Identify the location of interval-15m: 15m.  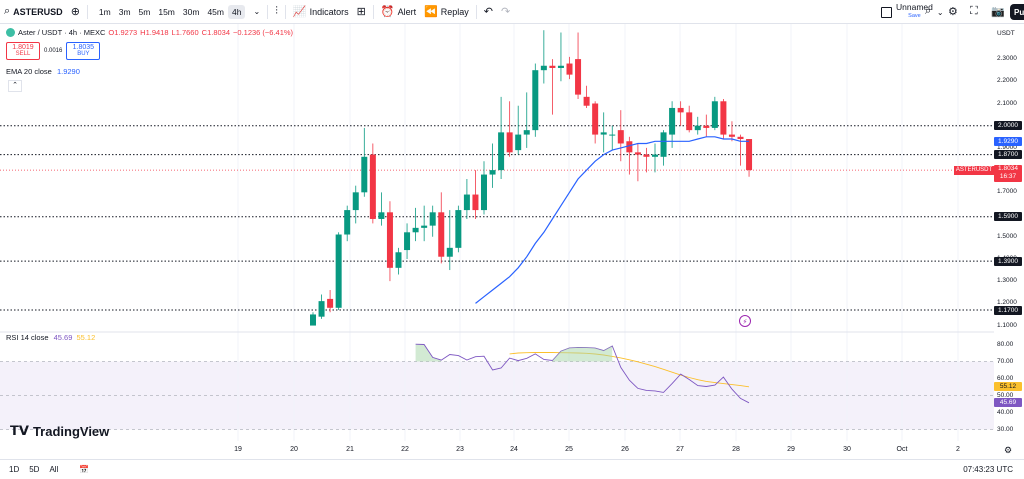
(166, 11).